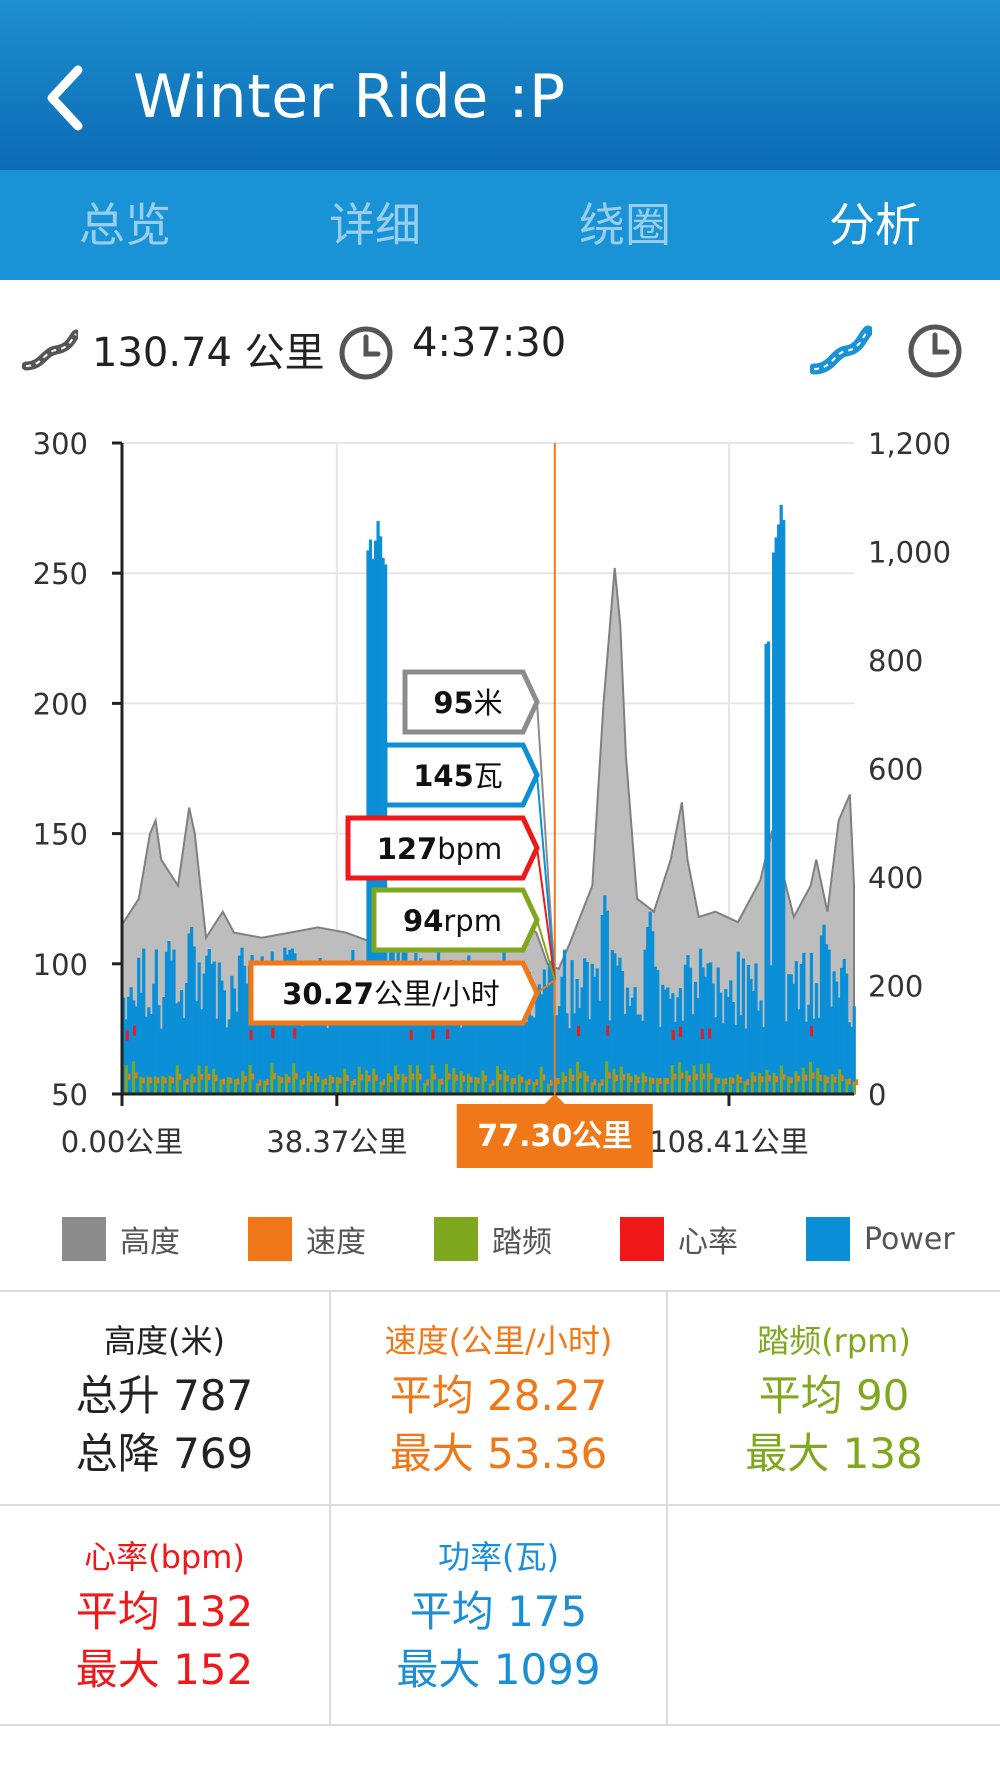 Image resolution: width=1000 pixels, height=1778 pixels. I want to click on tooltip-connector-power, so click(546, 877).